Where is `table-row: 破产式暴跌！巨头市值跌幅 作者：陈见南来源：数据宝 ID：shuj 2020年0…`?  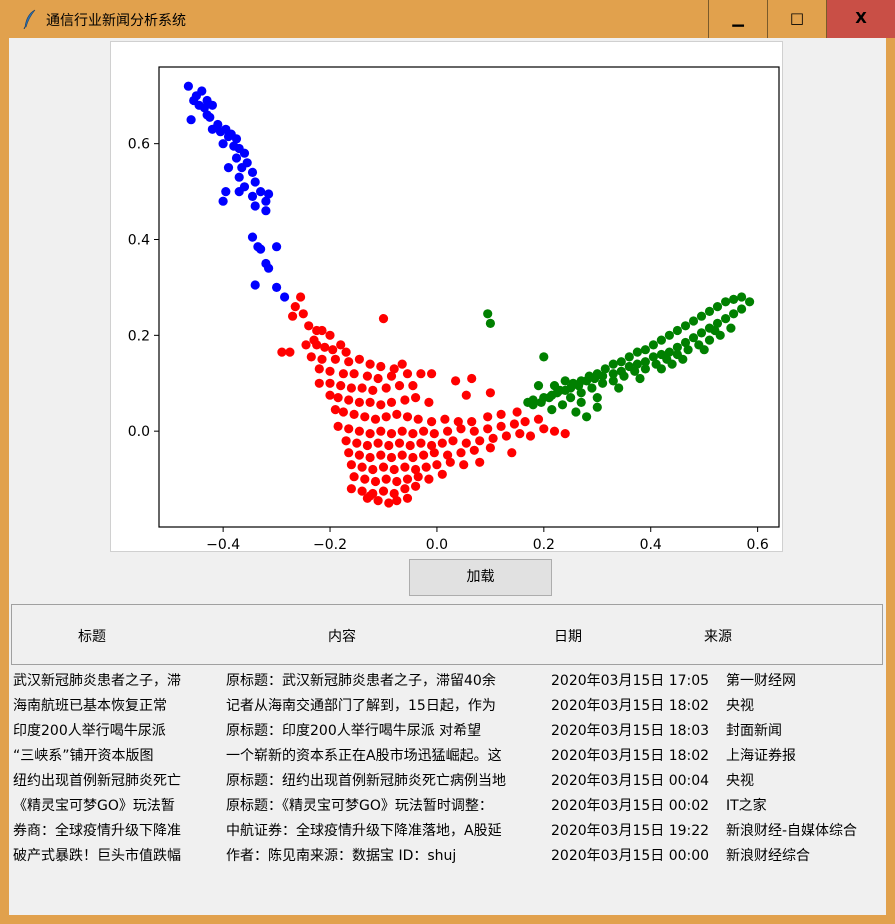
table-row: 破产式暴跌！巨头市值跌幅 作者：陈见南来源：数据宝 ID：shuj 2020年0… is located at coordinates (447, 855).